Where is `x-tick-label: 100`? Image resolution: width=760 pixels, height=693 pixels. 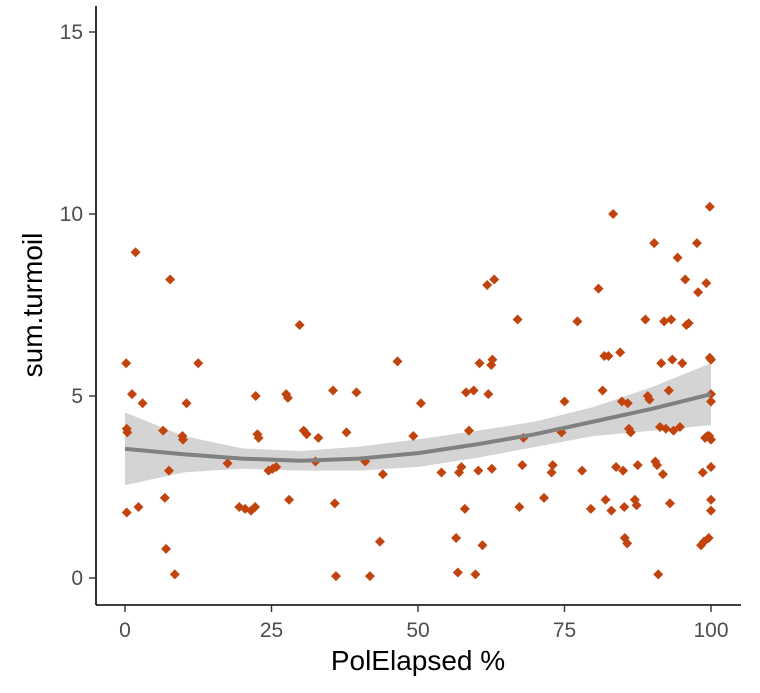 x-tick-label: 100 is located at coordinates (710, 630).